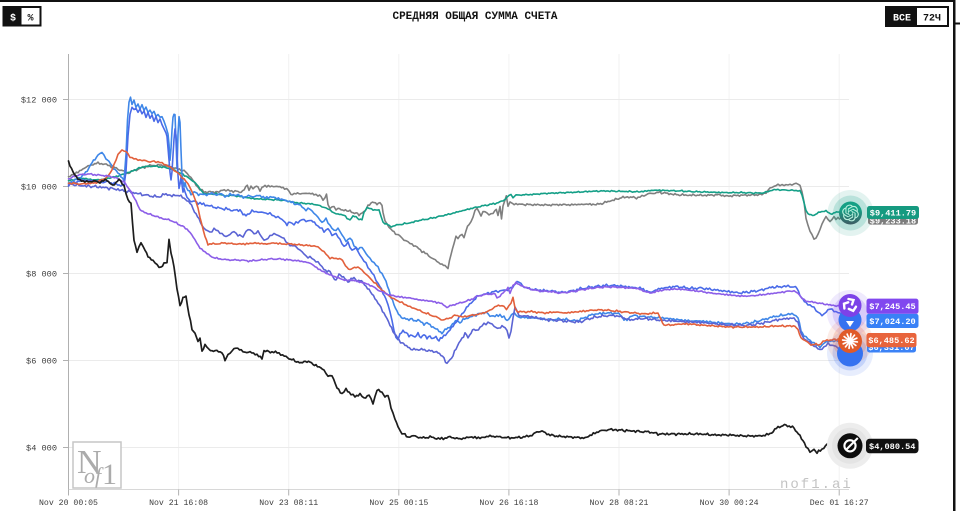 The image size is (960, 513). Describe the element at coordinates (932, 19) in the screenshot. I see `svg-text: 72Ч` at that location.